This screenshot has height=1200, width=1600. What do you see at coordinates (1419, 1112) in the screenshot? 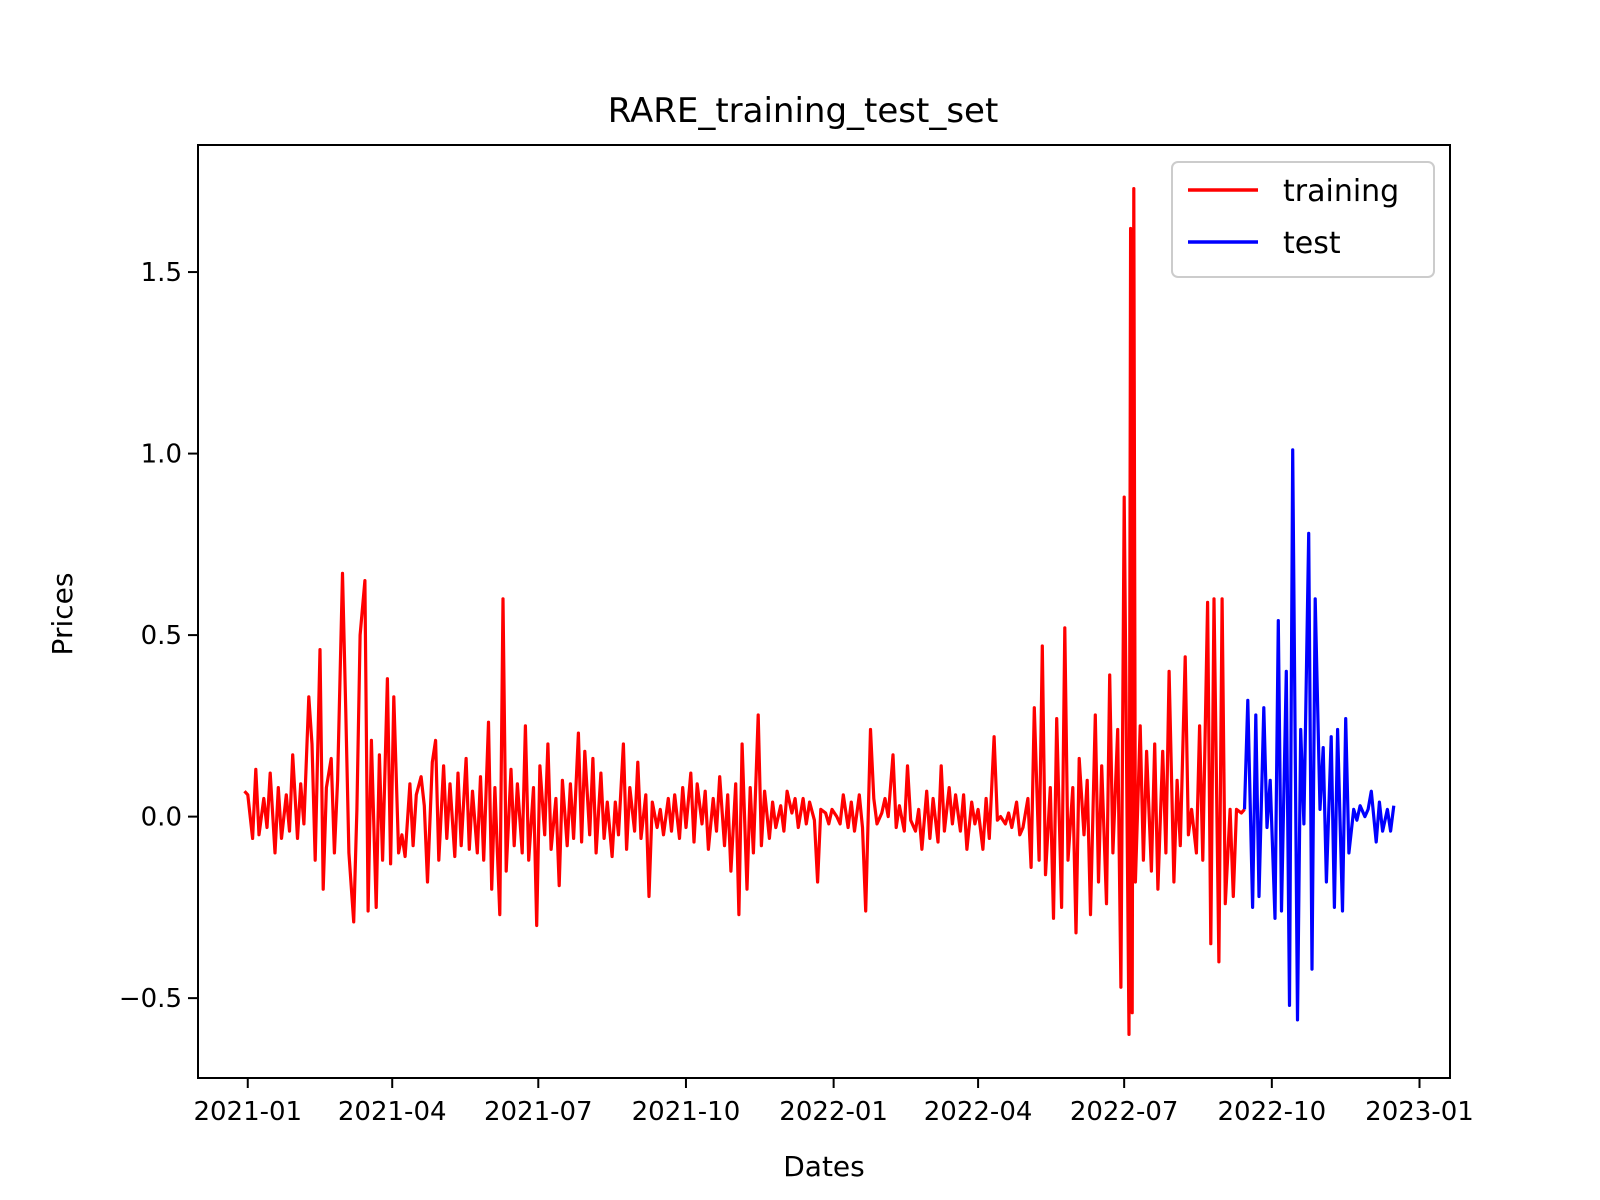
I see `x-tick-label: 2023-01` at bounding box center [1419, 1112].